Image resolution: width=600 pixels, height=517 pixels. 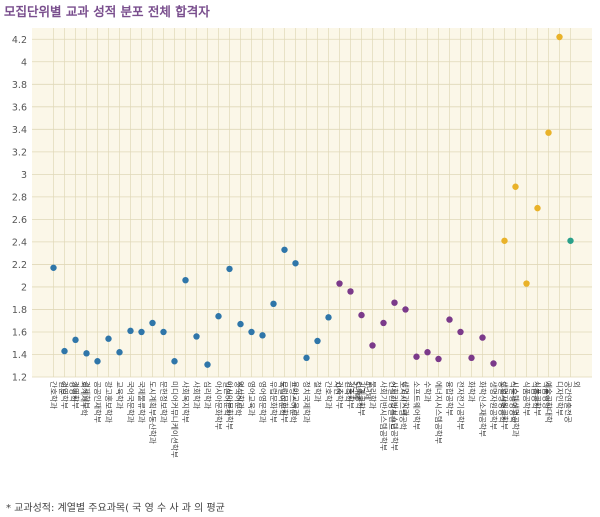 I want to click on y-tick-label: 1.4, so click(x=19, y=355).